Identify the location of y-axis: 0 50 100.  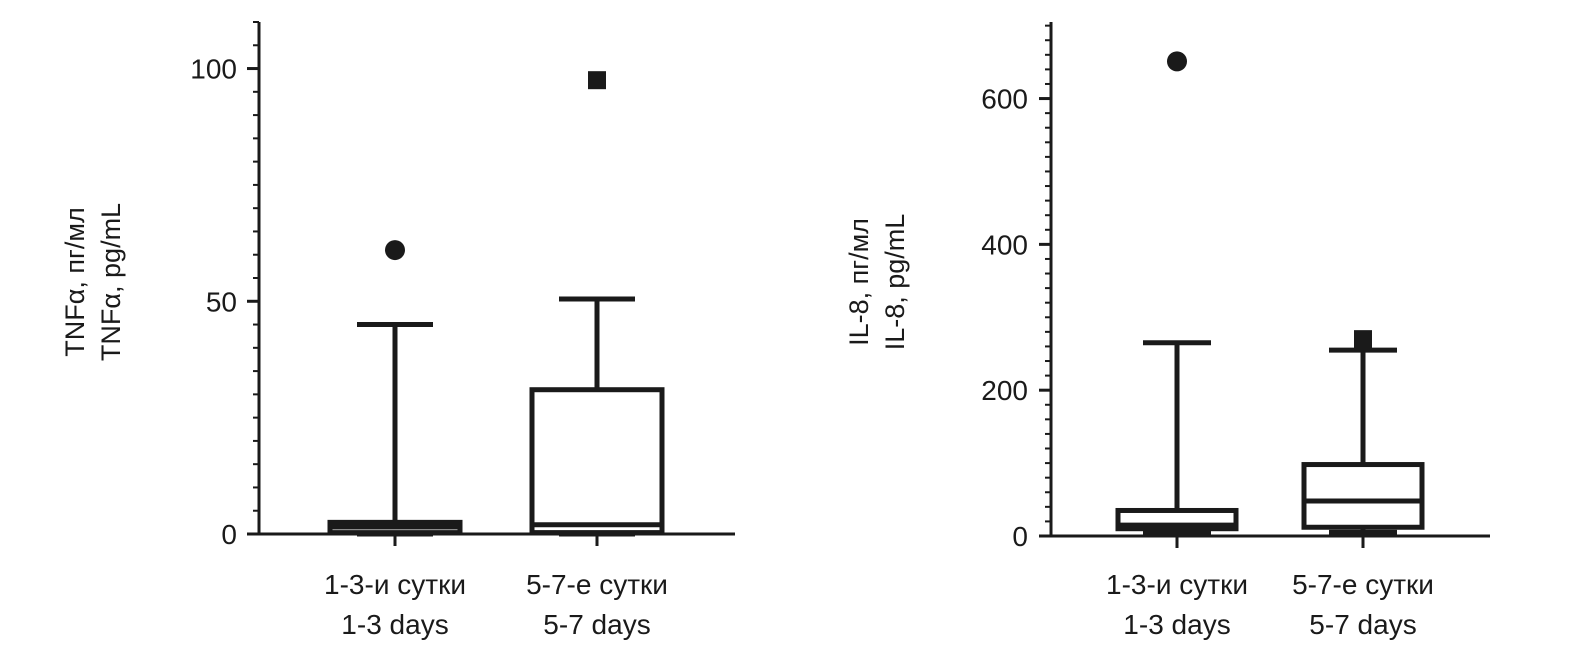
(225, 285).